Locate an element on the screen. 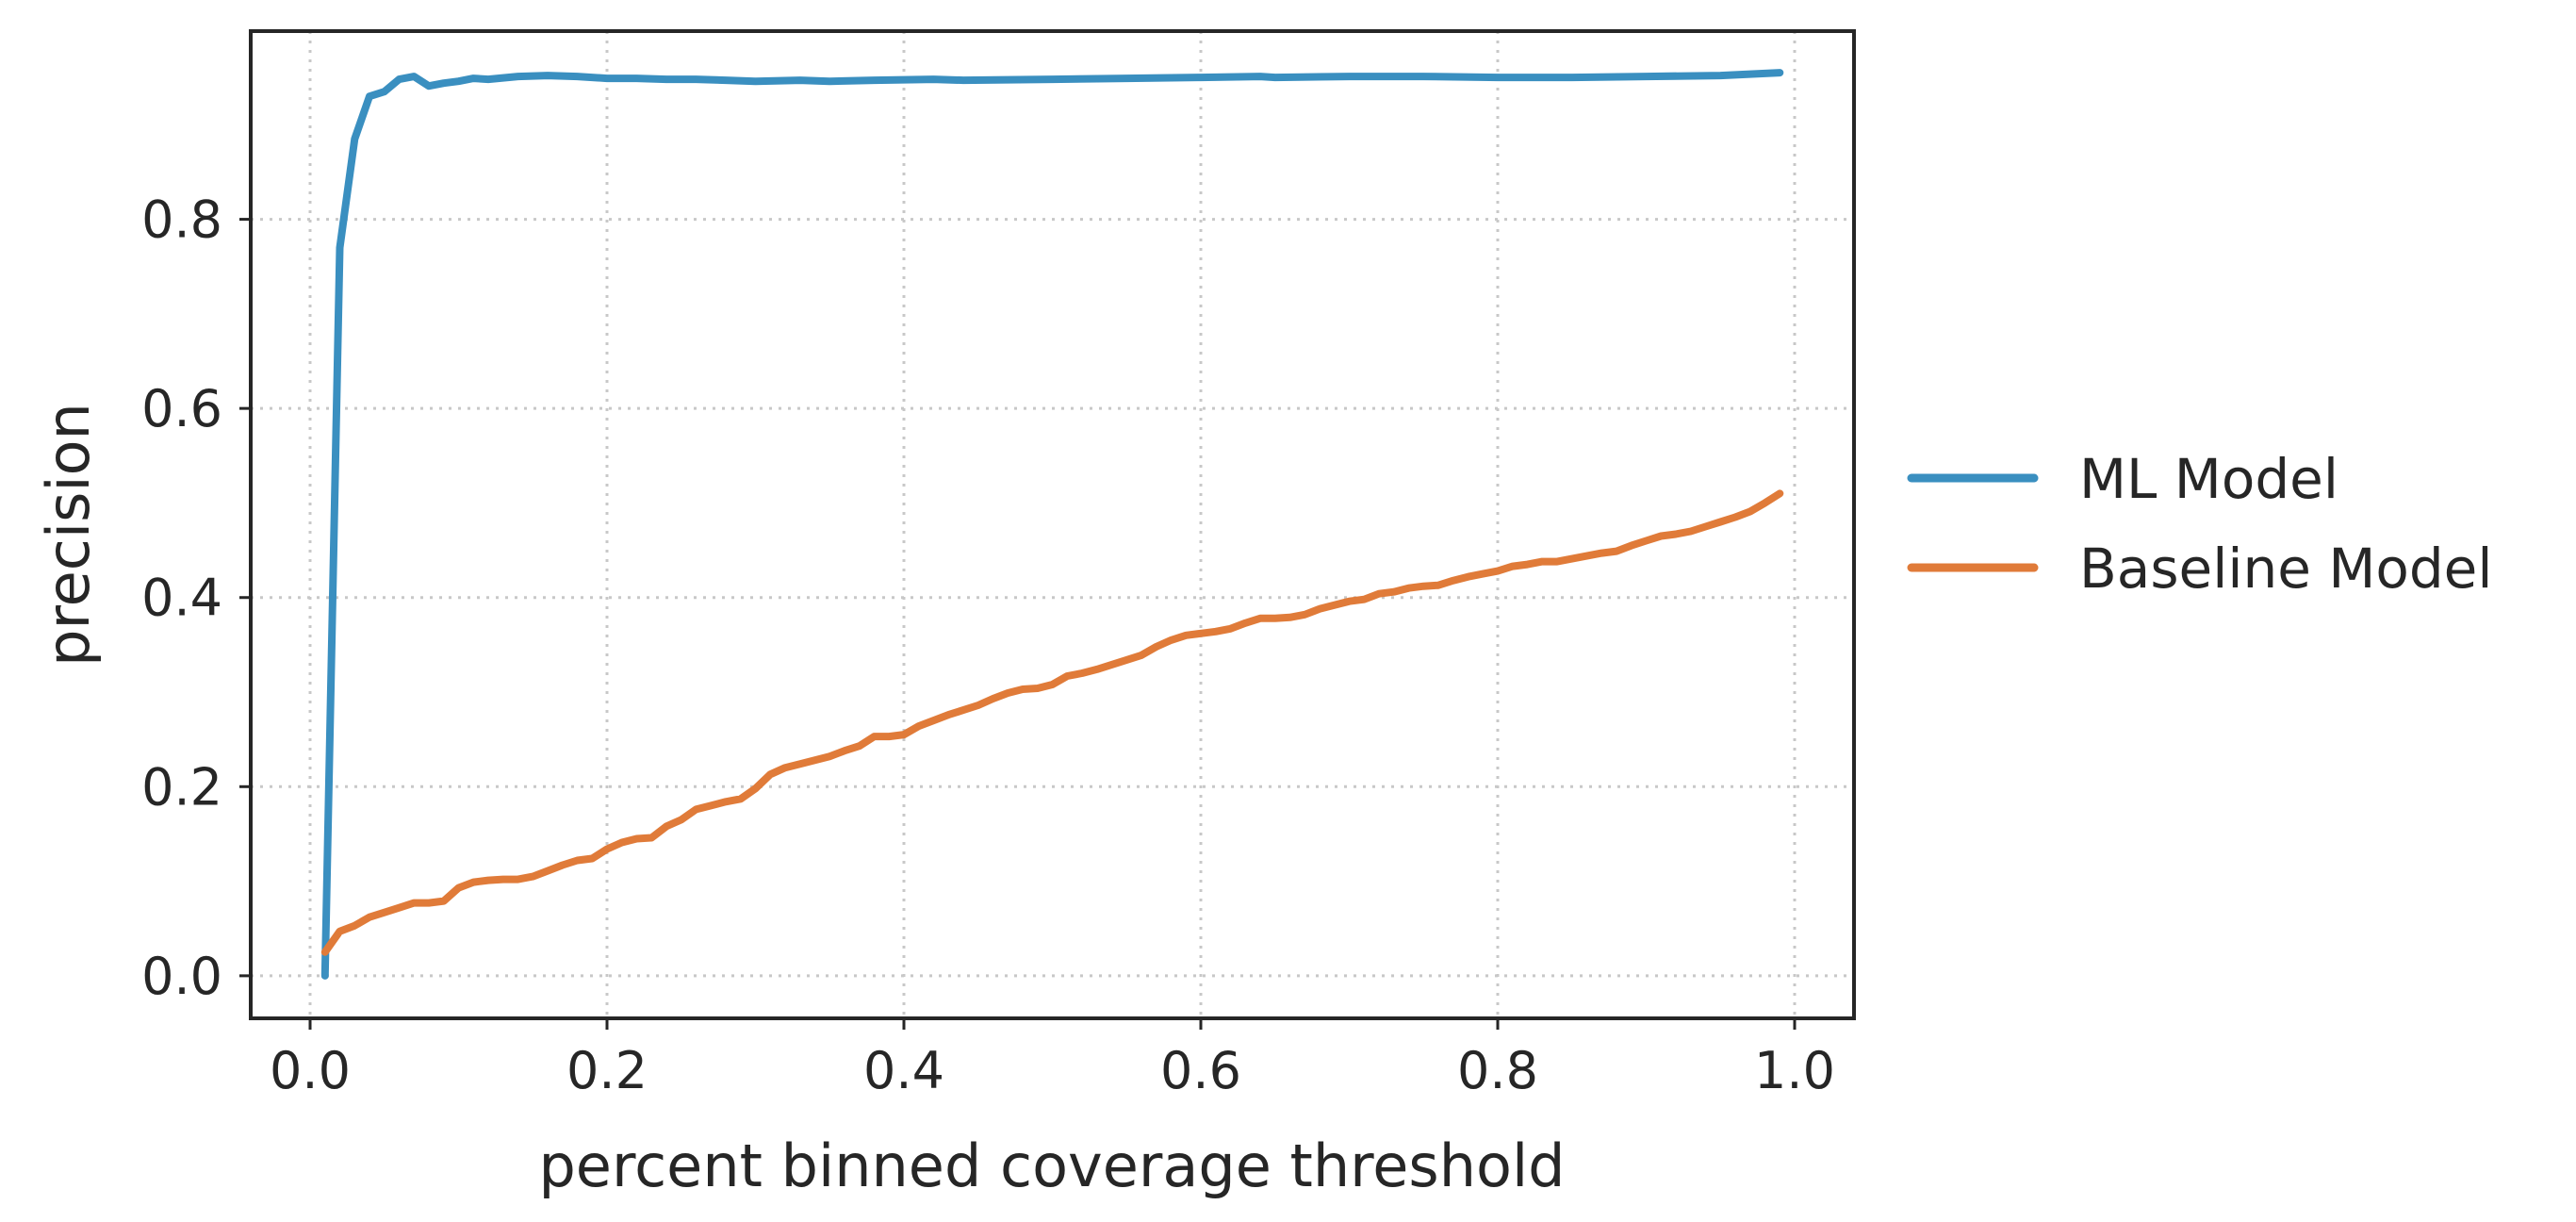 The width and height of the screenshot is (2576, 1222). x-tick-label: 0.6 is located at coordinates (1200, 1070).